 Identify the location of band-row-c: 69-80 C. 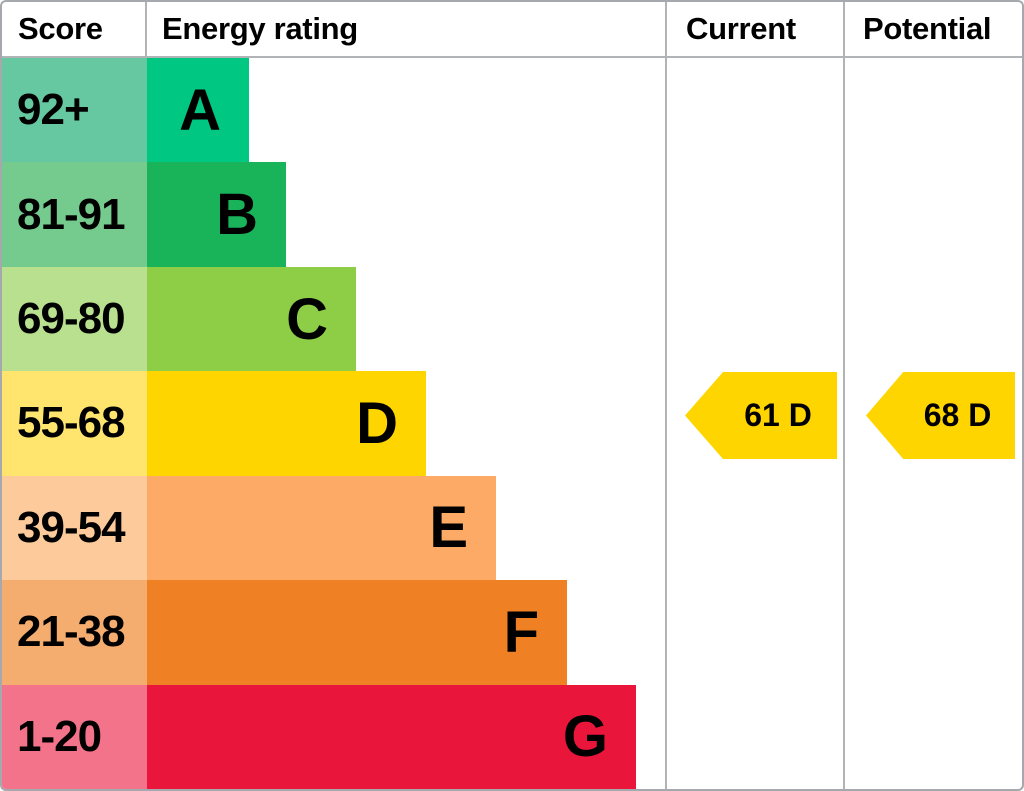
(333, 319).